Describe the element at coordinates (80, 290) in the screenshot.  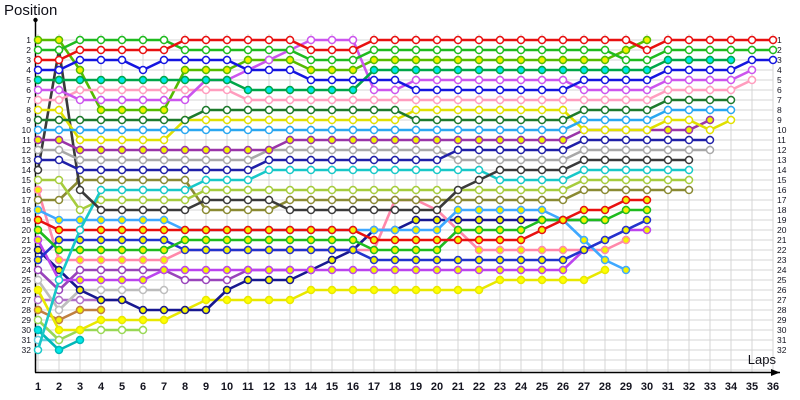
I see `marker-navy-yf` at that location.